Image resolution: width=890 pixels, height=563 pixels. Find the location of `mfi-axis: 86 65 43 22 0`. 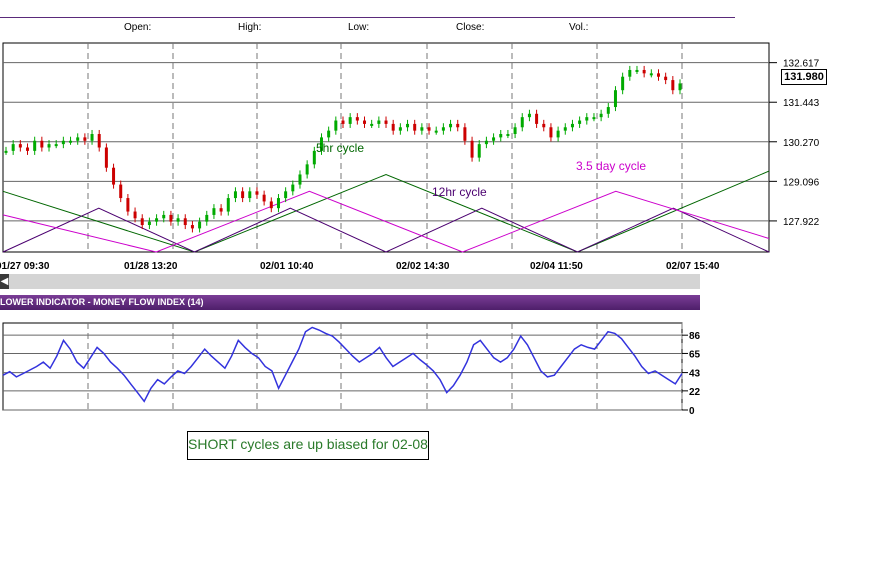

mfi-axis: 86 65 43 22 0 is located at coordinates (691, 374).